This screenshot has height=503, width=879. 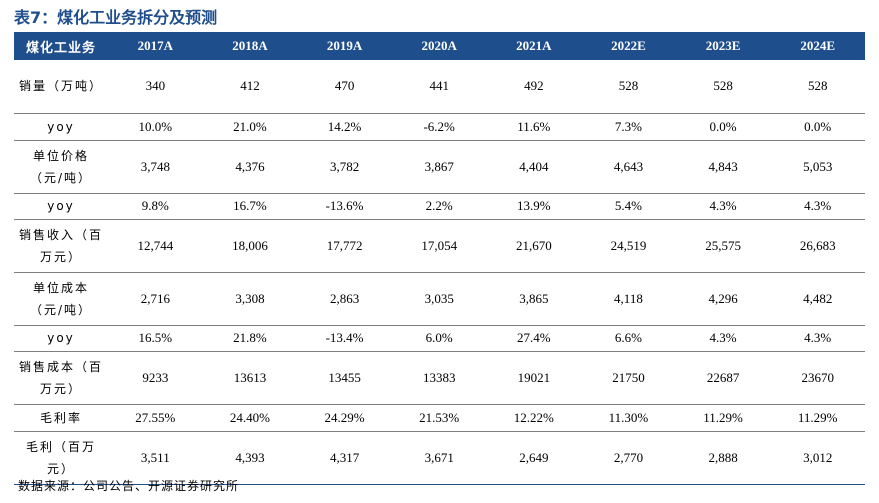 I want to click on table-cell: 3,865, so click(x=534, y=299).